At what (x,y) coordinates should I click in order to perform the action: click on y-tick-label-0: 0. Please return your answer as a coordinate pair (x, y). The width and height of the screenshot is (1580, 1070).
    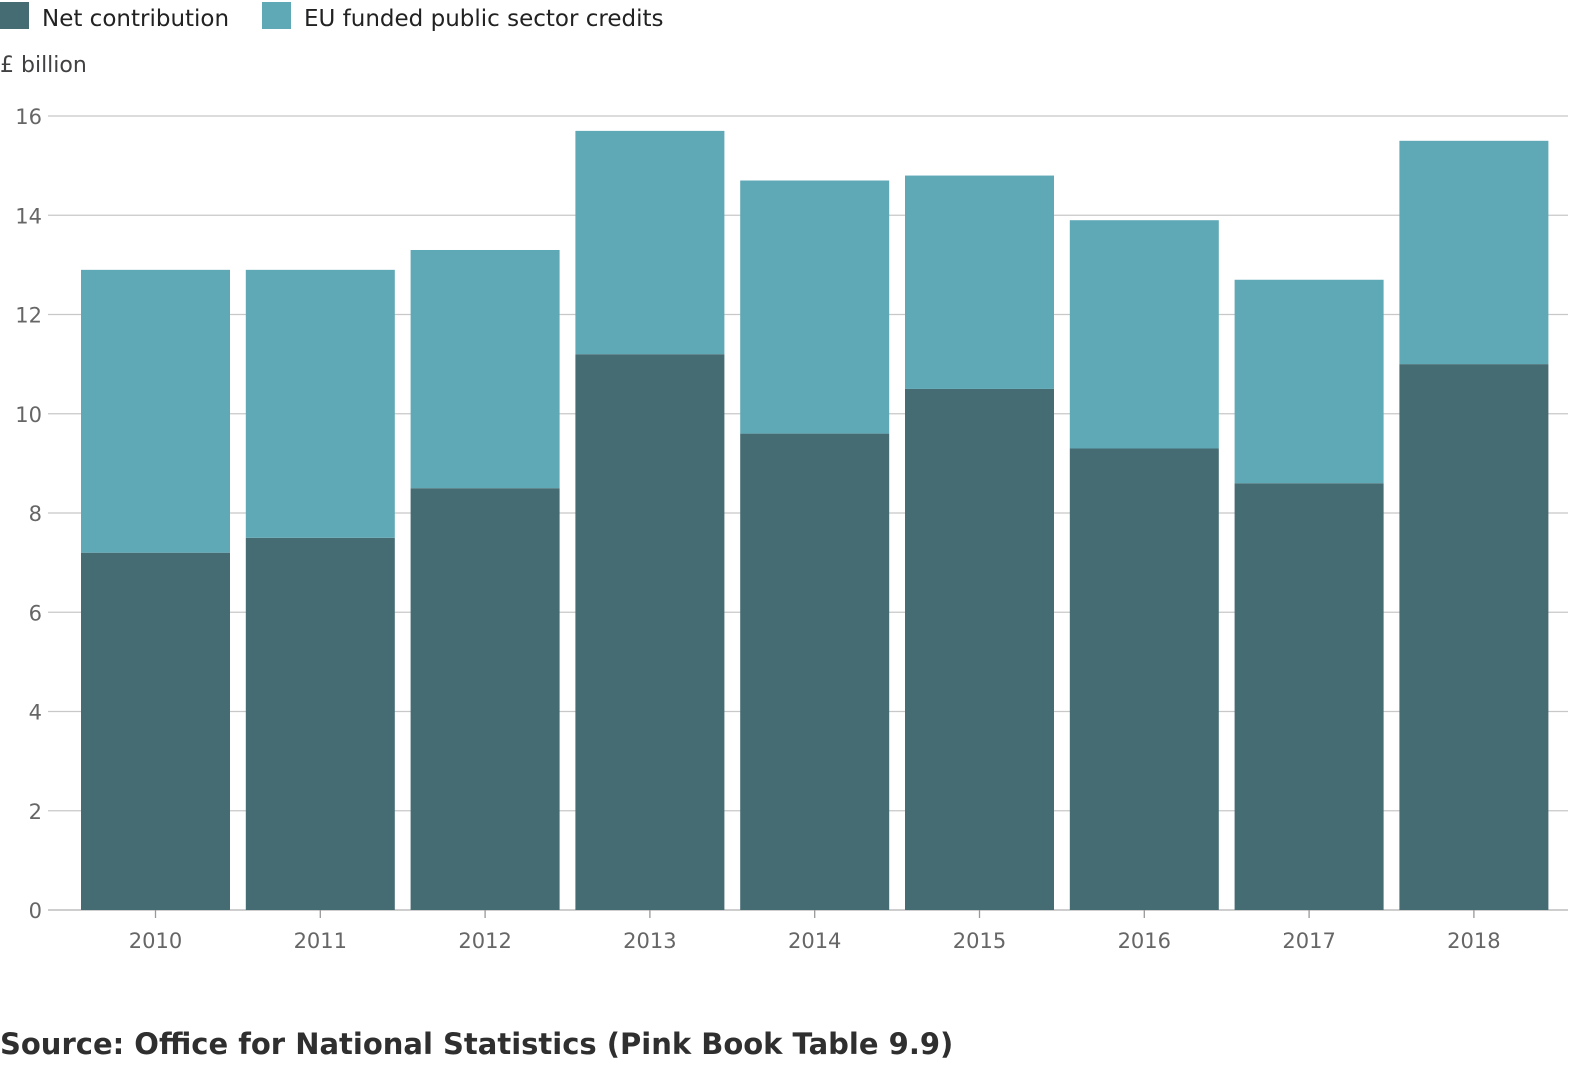
    Looking at the image, I should click on (35, 911).